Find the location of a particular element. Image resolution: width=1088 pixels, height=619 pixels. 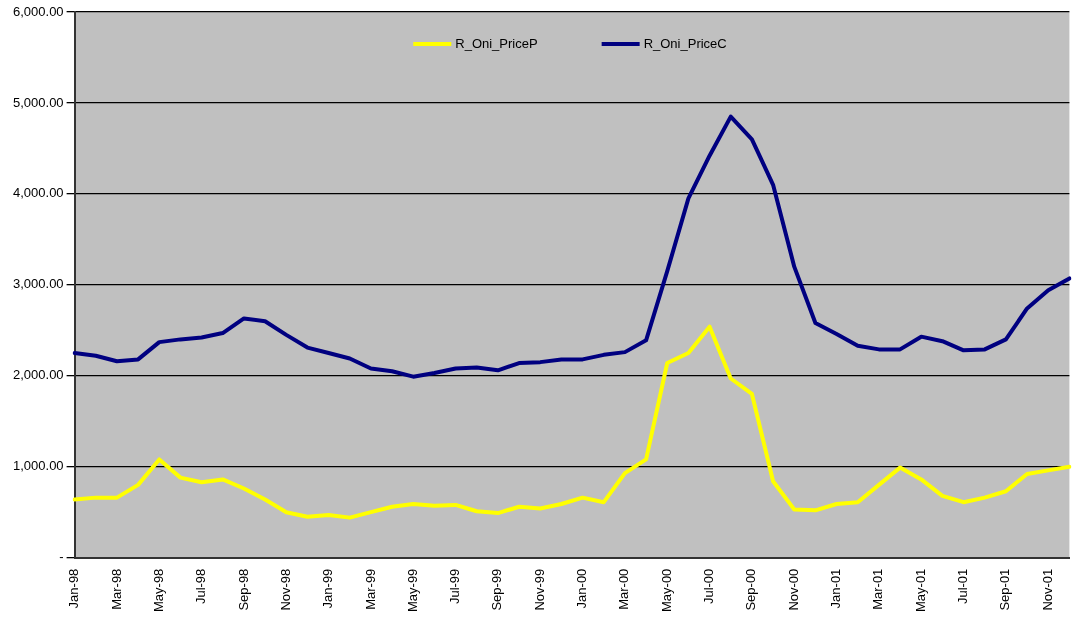

x-tick-label: Mar-01 is located at coordinates (878, 589).